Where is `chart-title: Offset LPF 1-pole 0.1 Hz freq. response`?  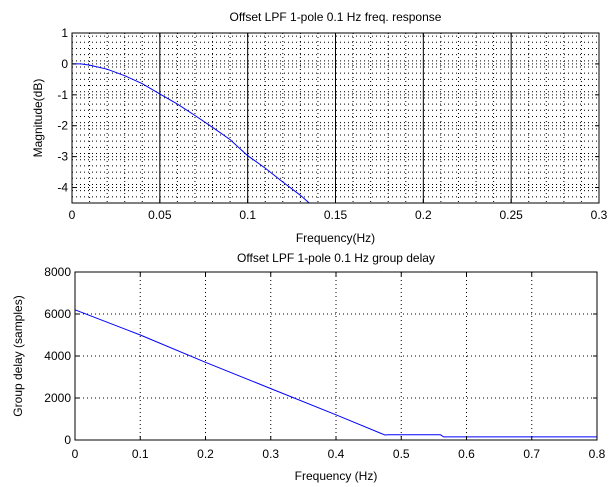
chart-title: Offset LPF 1-pole 0.1 Hz freq. response is located at coordinates (336, 17).